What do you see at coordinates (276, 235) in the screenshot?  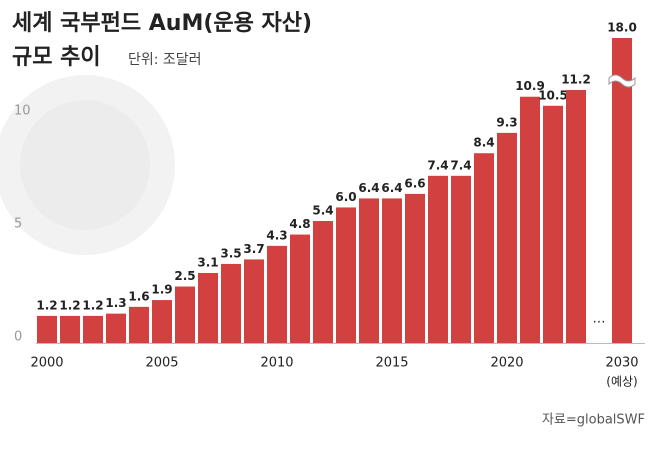 I see `value-label: 4.3` at bounding box center [276, 235].